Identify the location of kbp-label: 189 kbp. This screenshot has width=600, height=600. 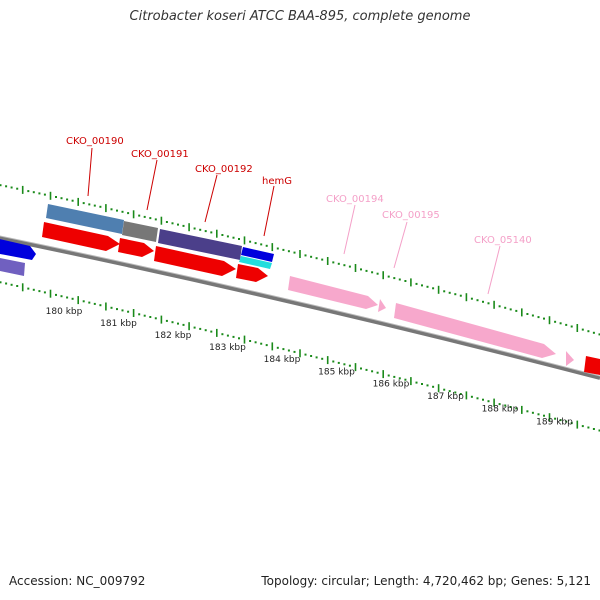
(554, 422).